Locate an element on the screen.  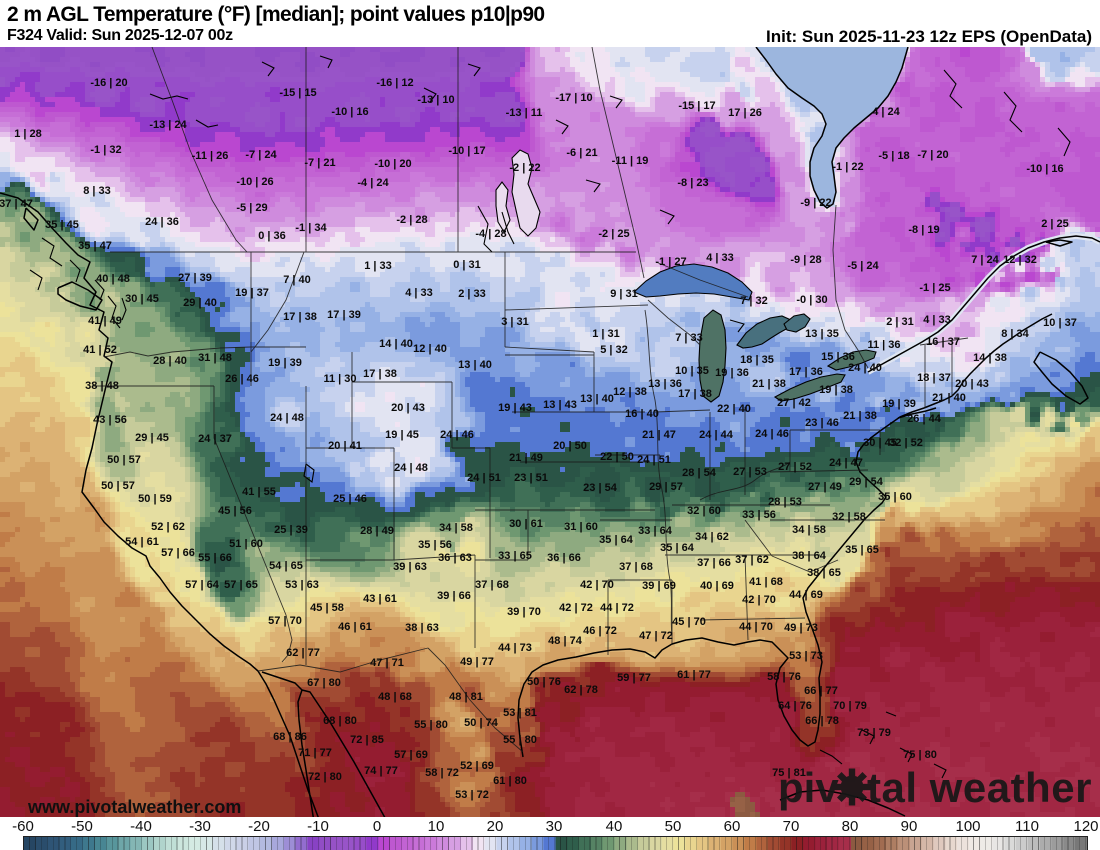
svg-text: 72 | 85 is located at coordinates (367, 740).